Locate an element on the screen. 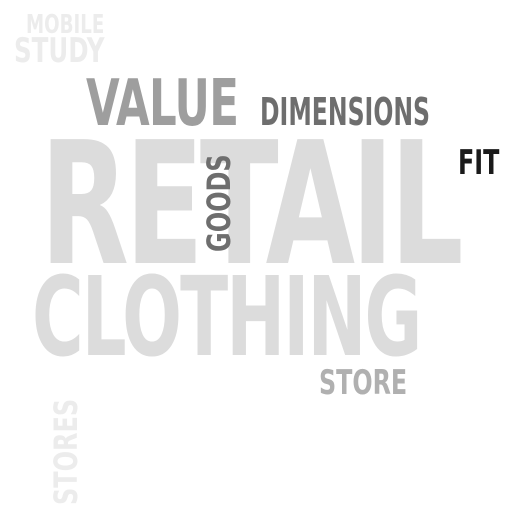  word-goods: GOODS is located at coordinates (219, 187).